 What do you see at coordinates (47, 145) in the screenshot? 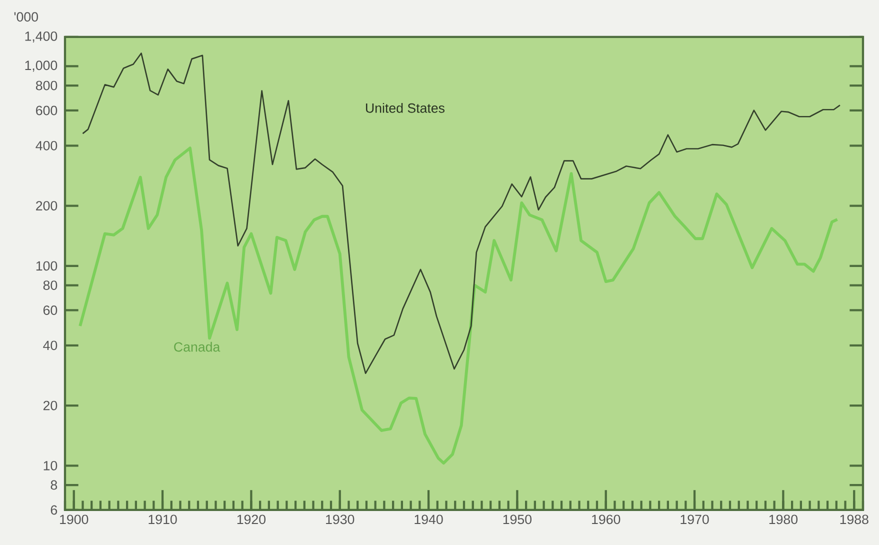
I see `y-tick-label: 400` at bounding box center [47, 145].